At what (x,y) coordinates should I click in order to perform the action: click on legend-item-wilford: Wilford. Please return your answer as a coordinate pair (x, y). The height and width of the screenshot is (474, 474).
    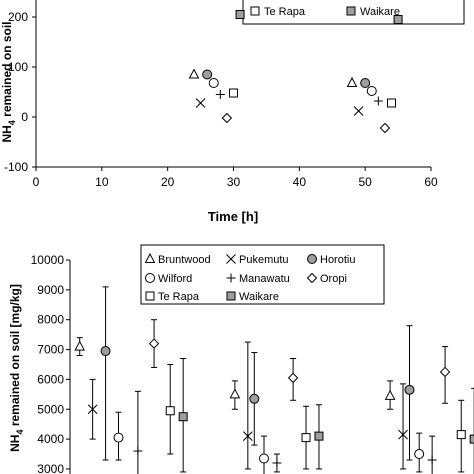
    Looking at the image, I should click on (168, 279).